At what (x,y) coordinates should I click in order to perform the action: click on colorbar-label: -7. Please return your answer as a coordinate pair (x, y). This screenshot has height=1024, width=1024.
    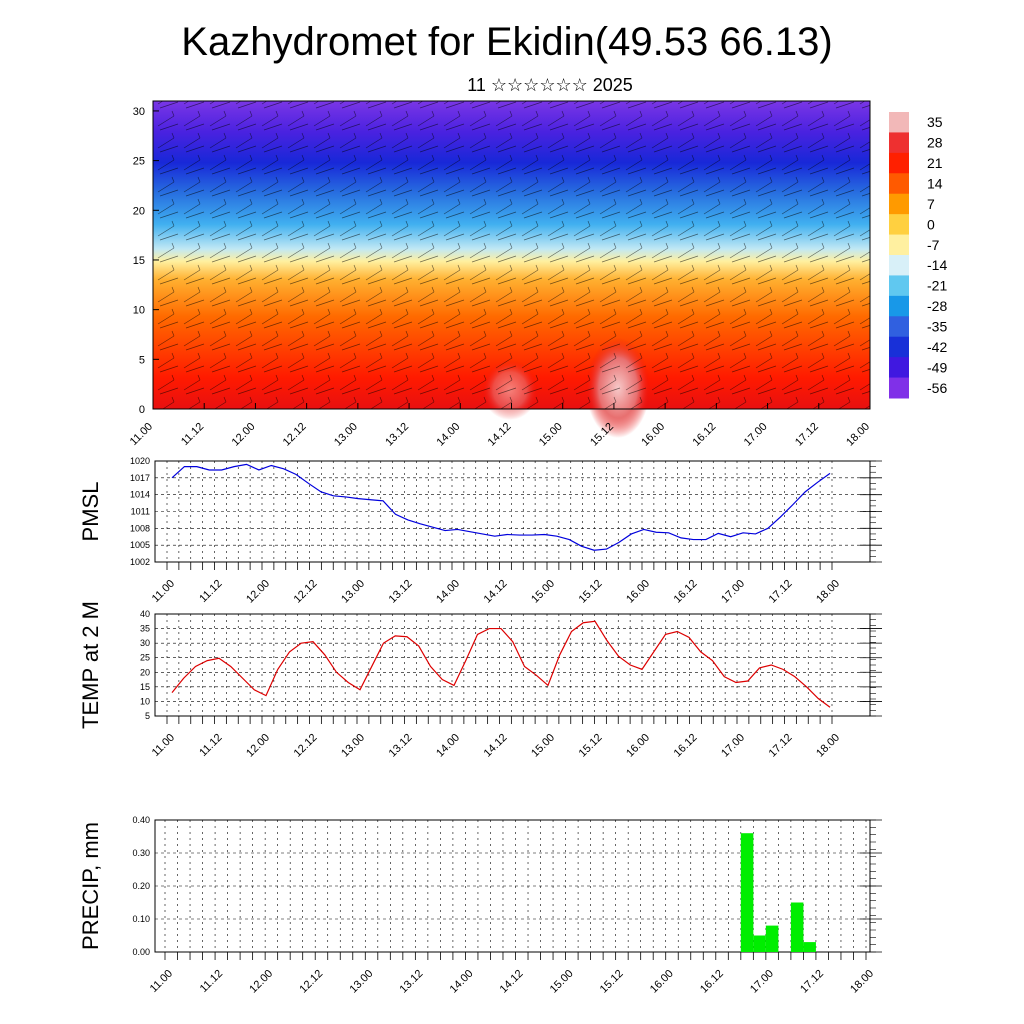
    Looking at the image, I should click on (933, 245).